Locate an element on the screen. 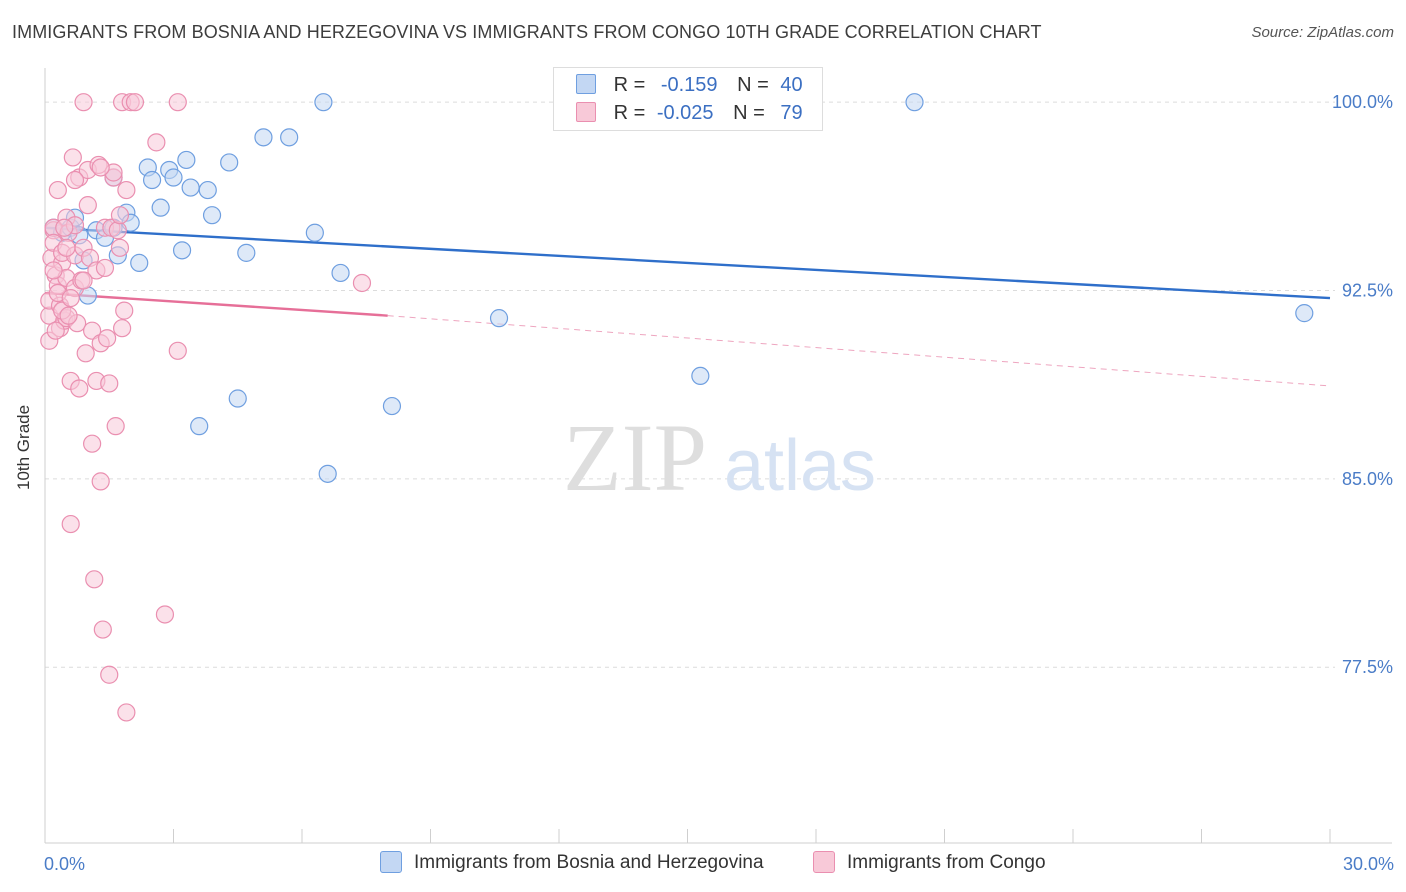 This screenshot has height=892, width=1406. stats-legend: R = -0.159 N = 40 R = -0.025 N = 79 is located at coordinates (688, 99).